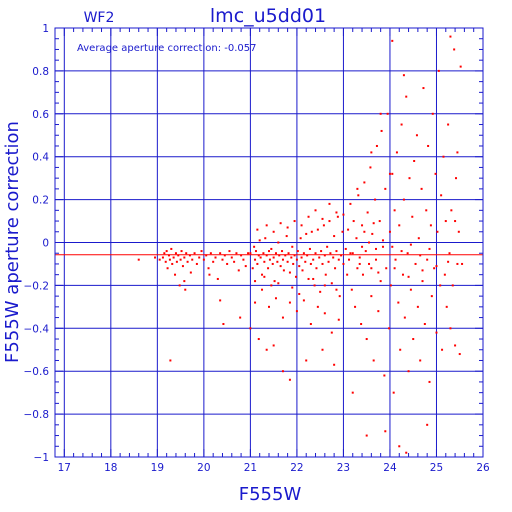 The height and width of the screenshot is (512, 512). I want to click on x-tick-label: 18, so click(110, 468).